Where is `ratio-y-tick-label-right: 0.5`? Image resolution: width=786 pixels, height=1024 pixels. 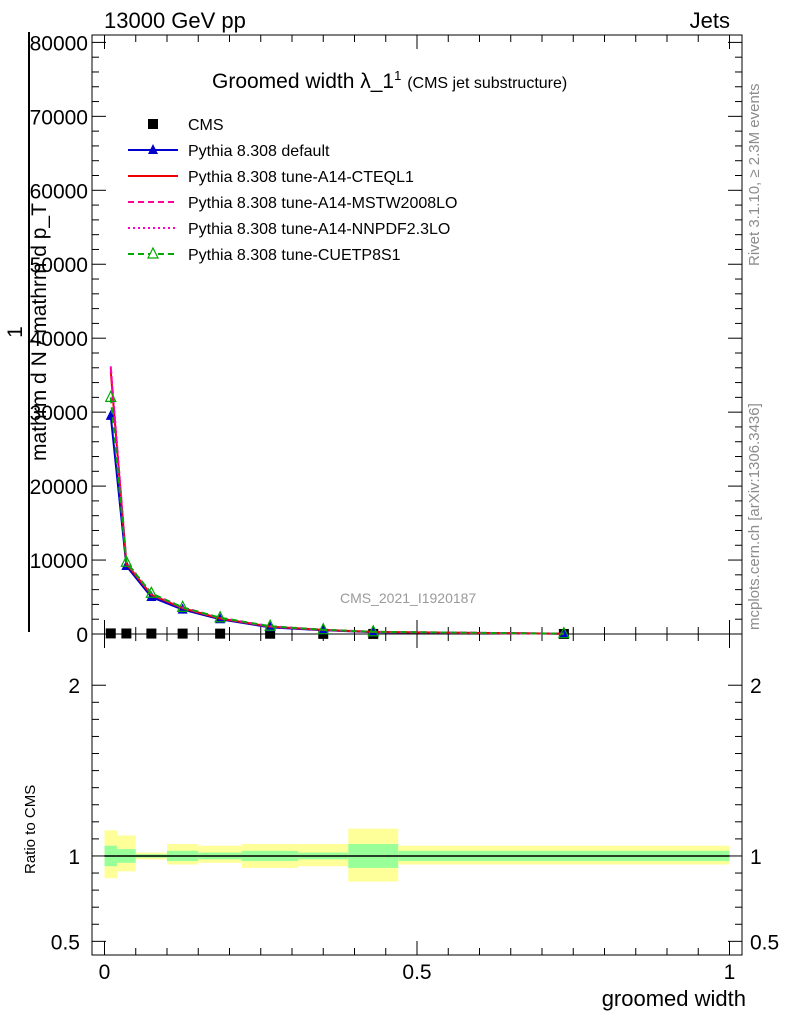
ratio-y-tick-label-right: 0.5 is located at coordinates (764, 942).